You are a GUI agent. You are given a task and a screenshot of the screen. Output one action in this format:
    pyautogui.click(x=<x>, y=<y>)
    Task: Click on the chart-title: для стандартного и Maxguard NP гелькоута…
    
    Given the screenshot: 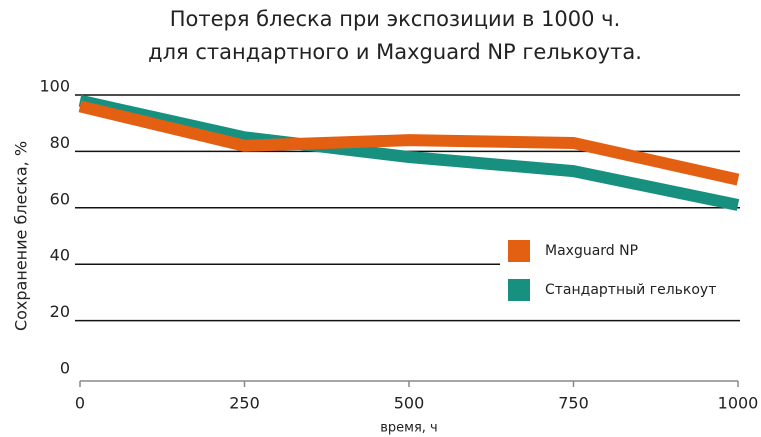 What is the action you would take?
    pyautogui.click(x=395, y=52)
    